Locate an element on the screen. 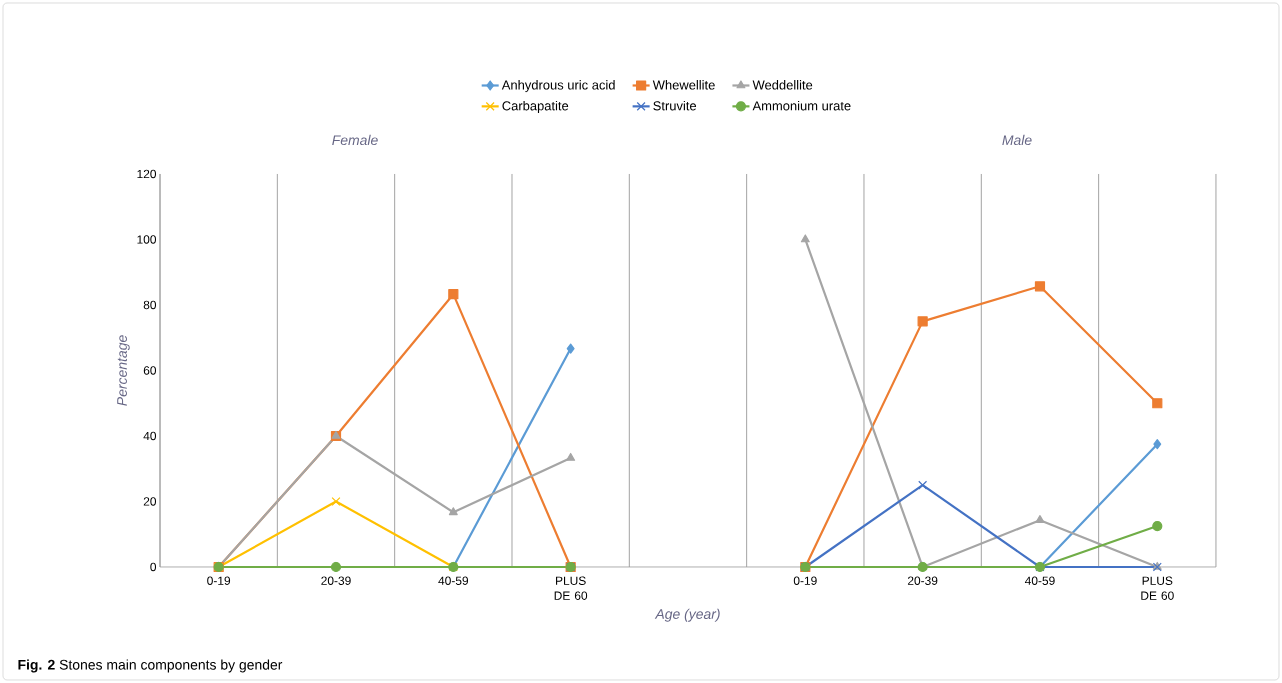  legend-label: Carbapatite is located at coordinates (535, 106).